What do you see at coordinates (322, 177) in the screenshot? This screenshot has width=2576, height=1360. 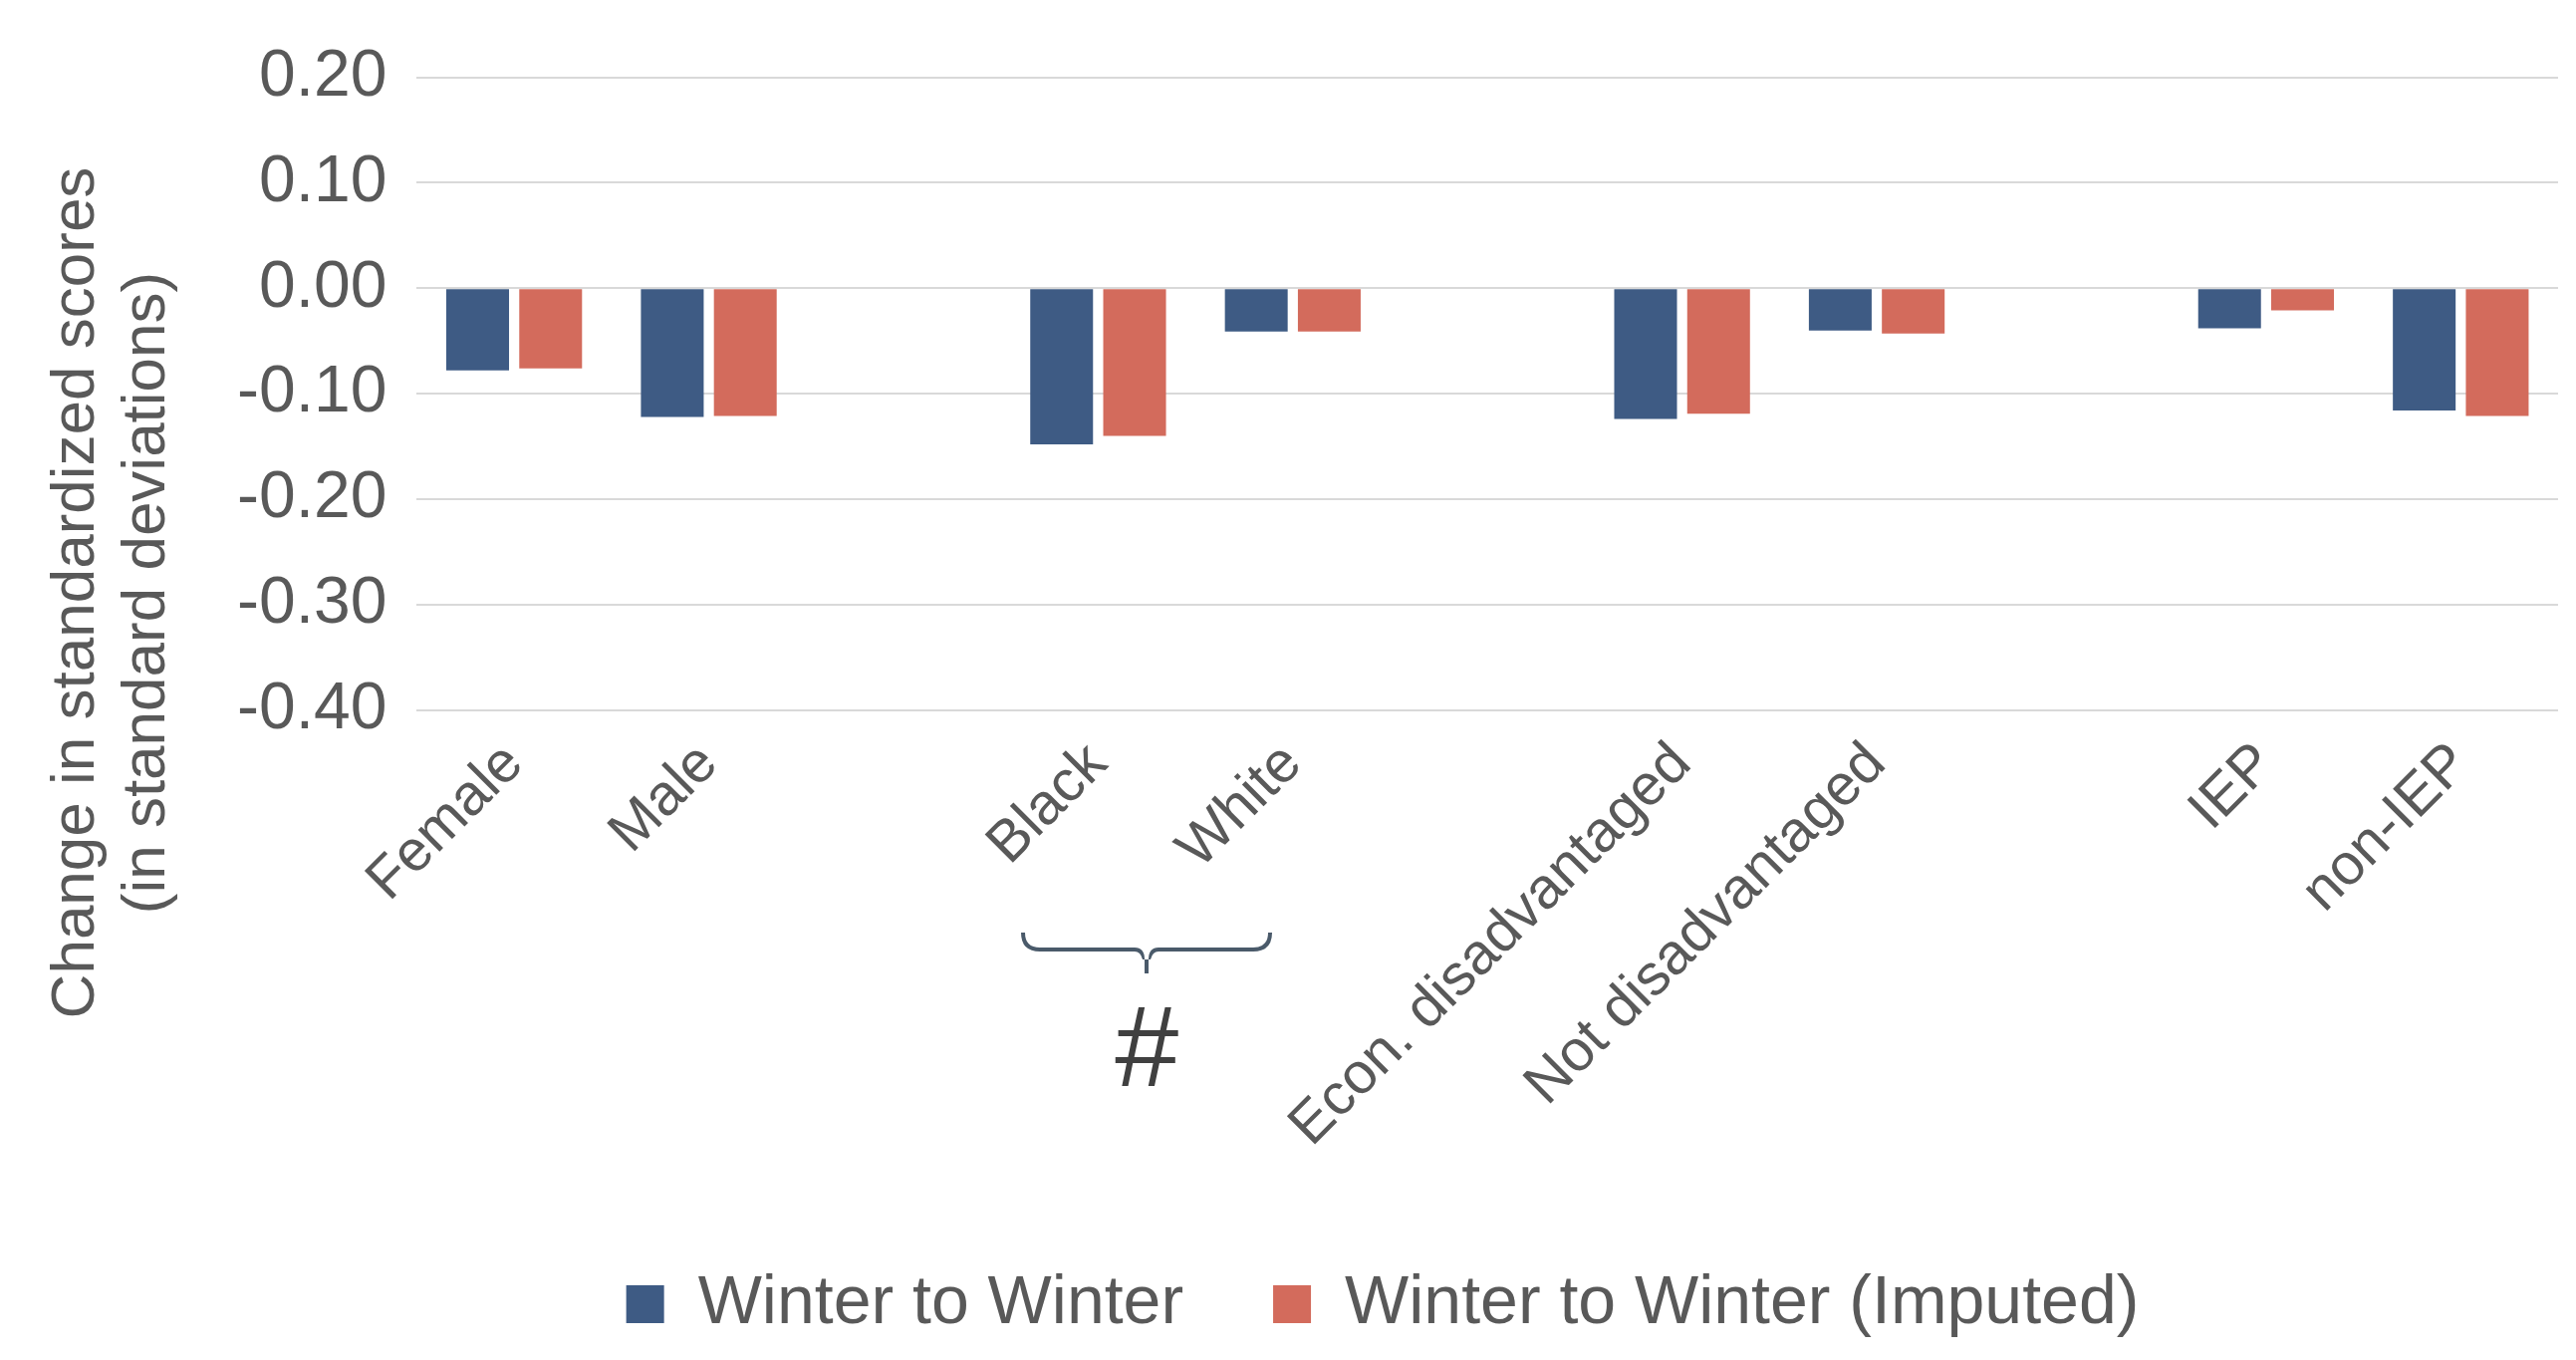 I see `y-tick-label: 0.10` at bounding box center [322, 177].